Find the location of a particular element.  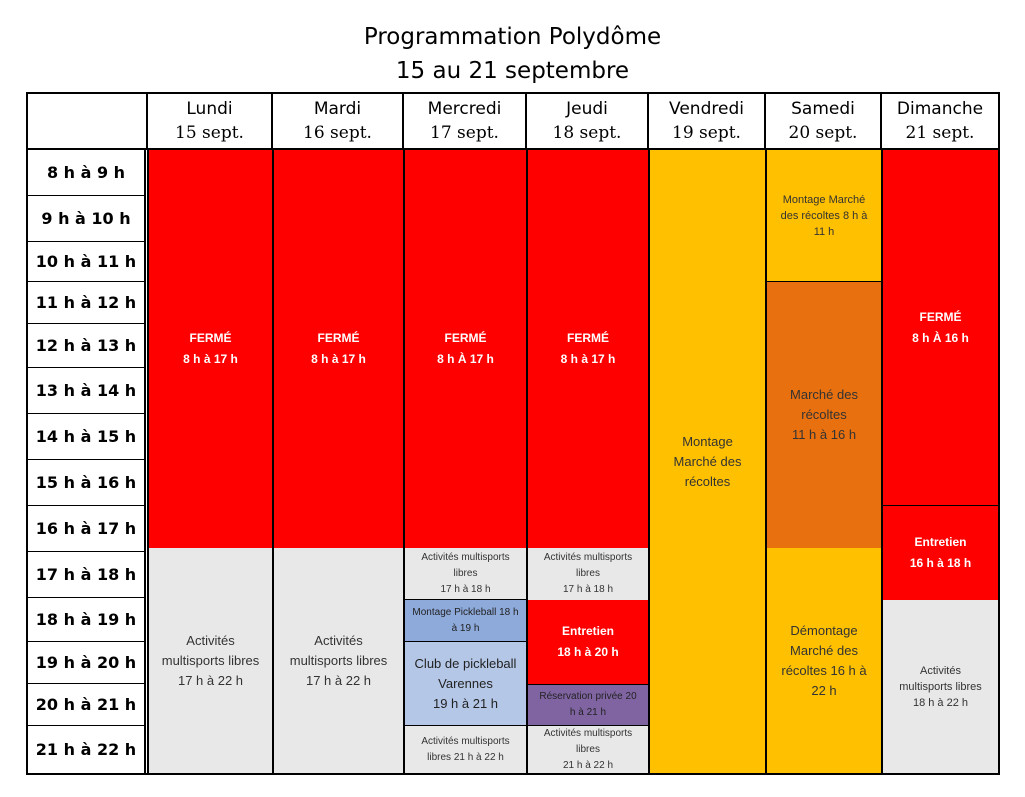

block-mercredi-club-pickleball: Club de pickleball Varennes 19 h à 21 h is located at coordinates (465, 684).